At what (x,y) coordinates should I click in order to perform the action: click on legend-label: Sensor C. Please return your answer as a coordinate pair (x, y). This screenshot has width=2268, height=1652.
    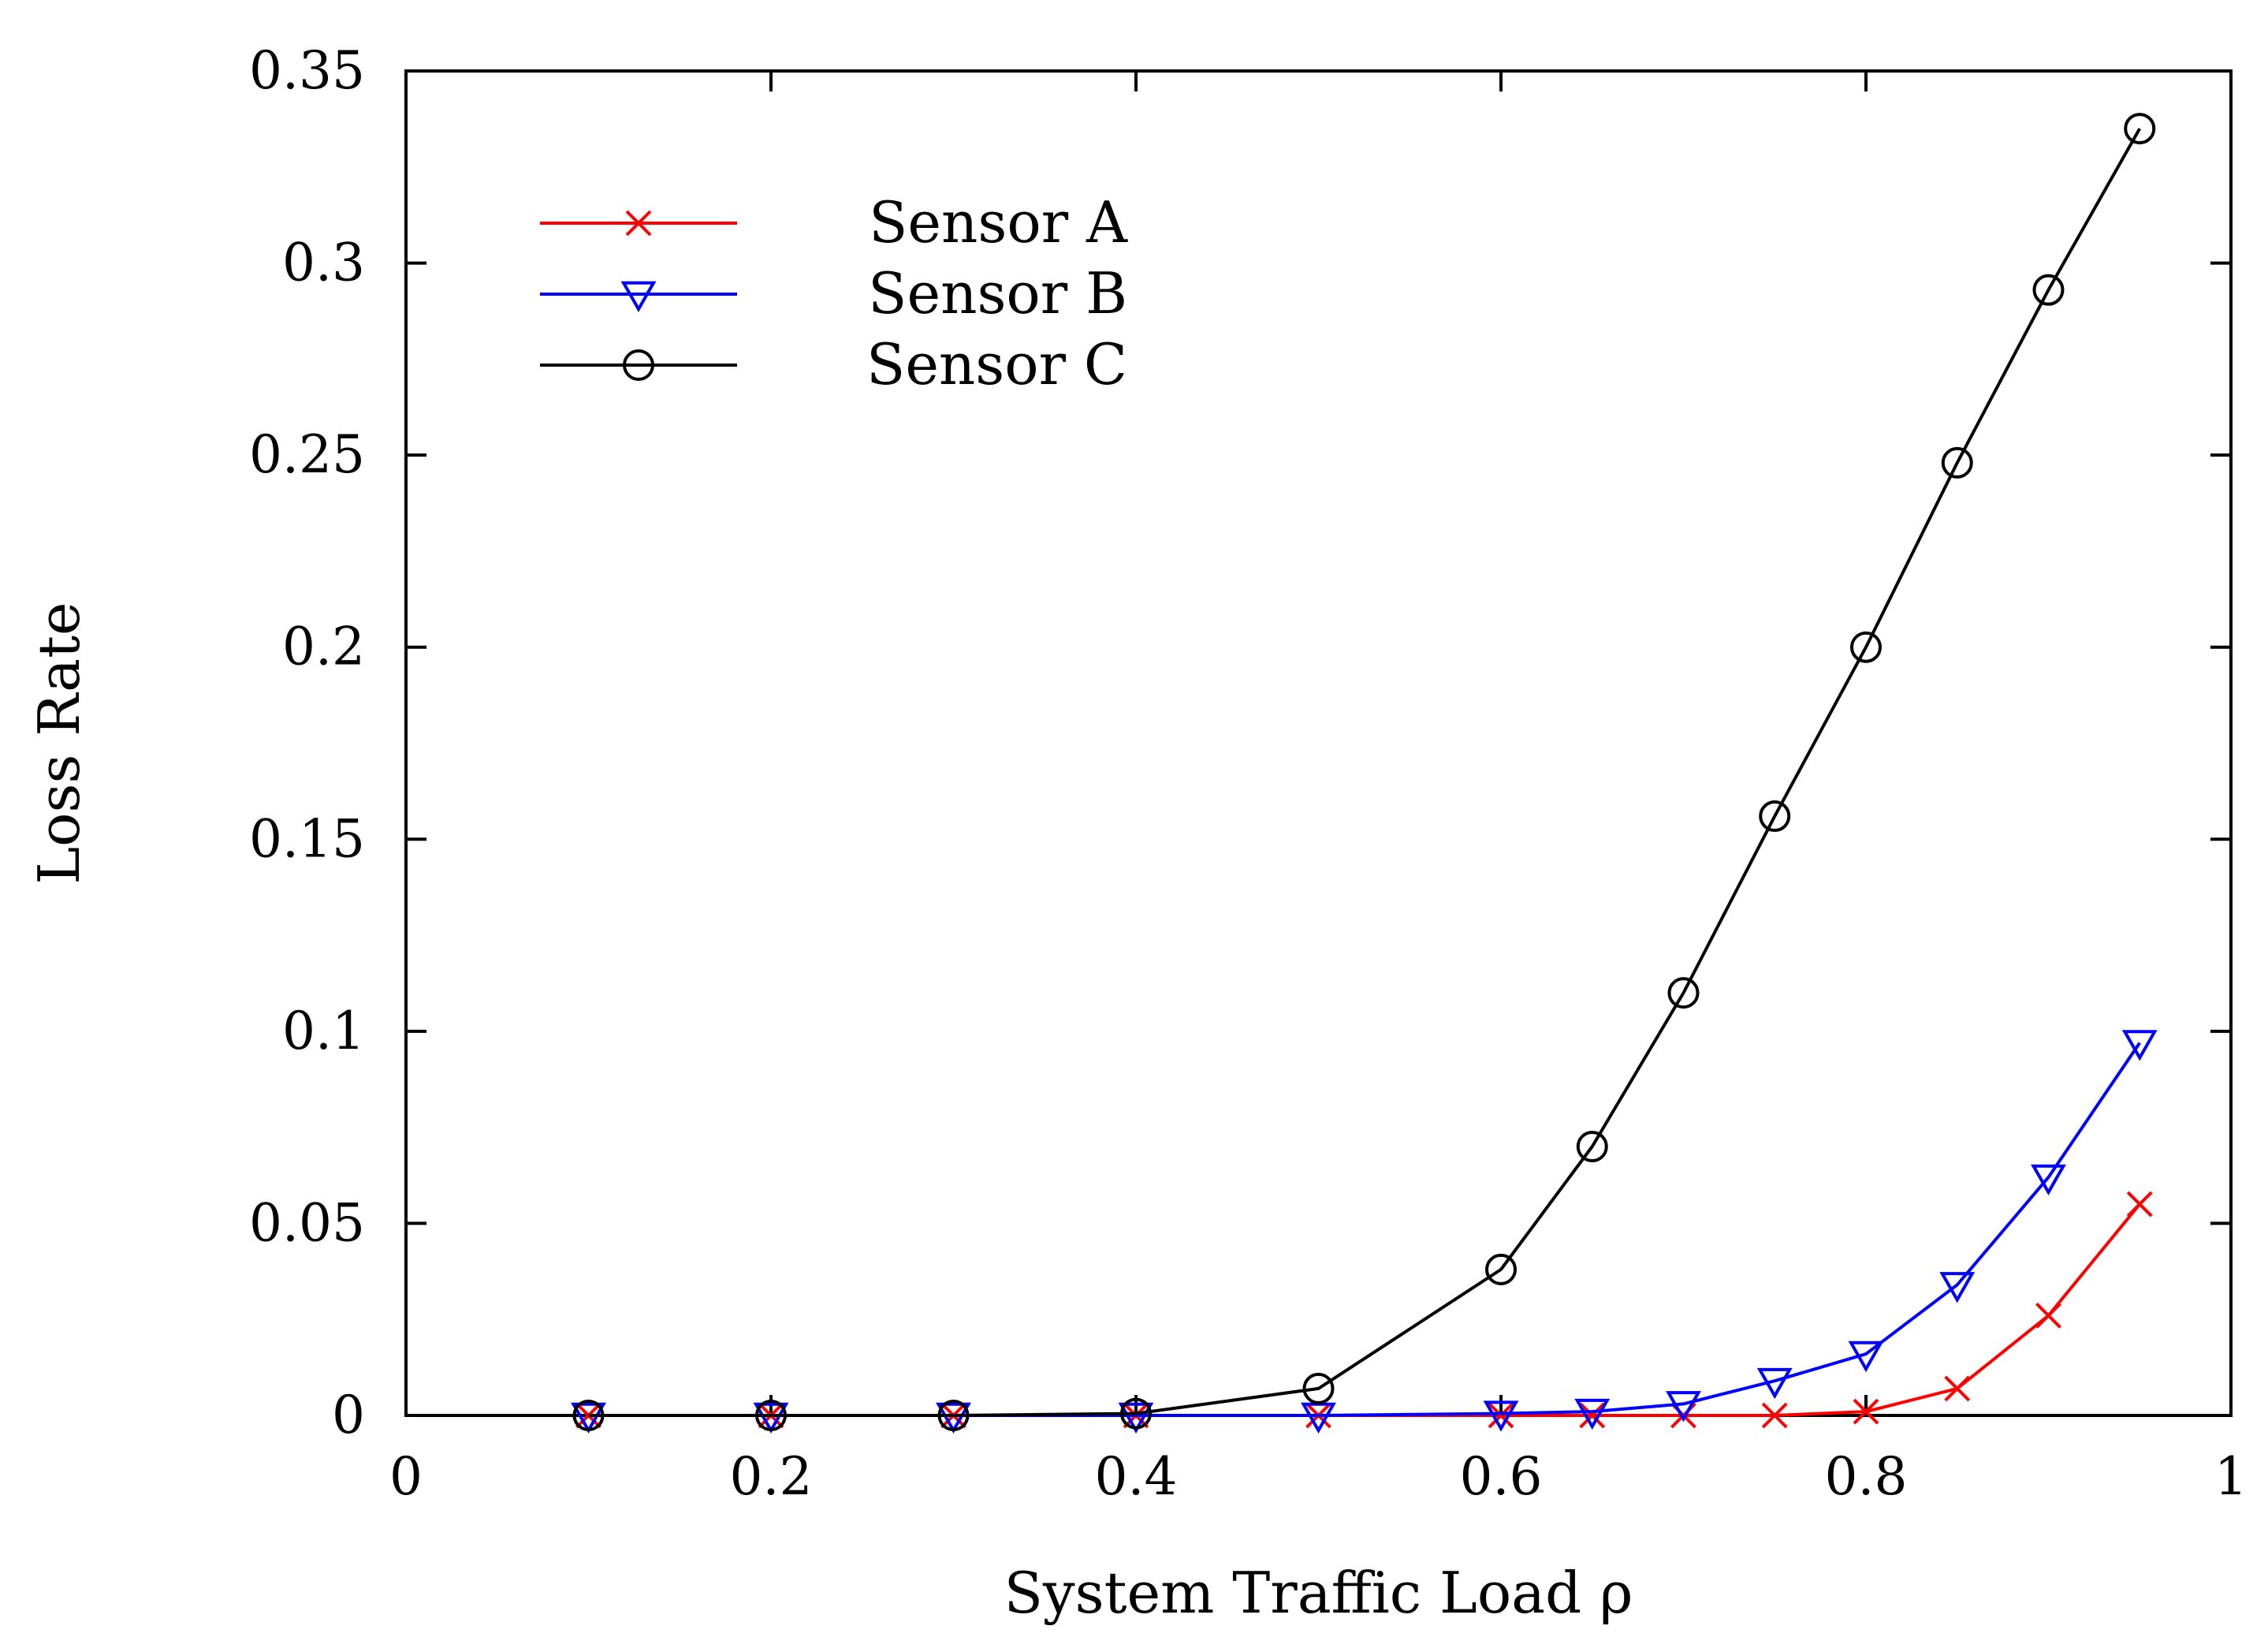
    Looking at the image, I should click on (996, 364).